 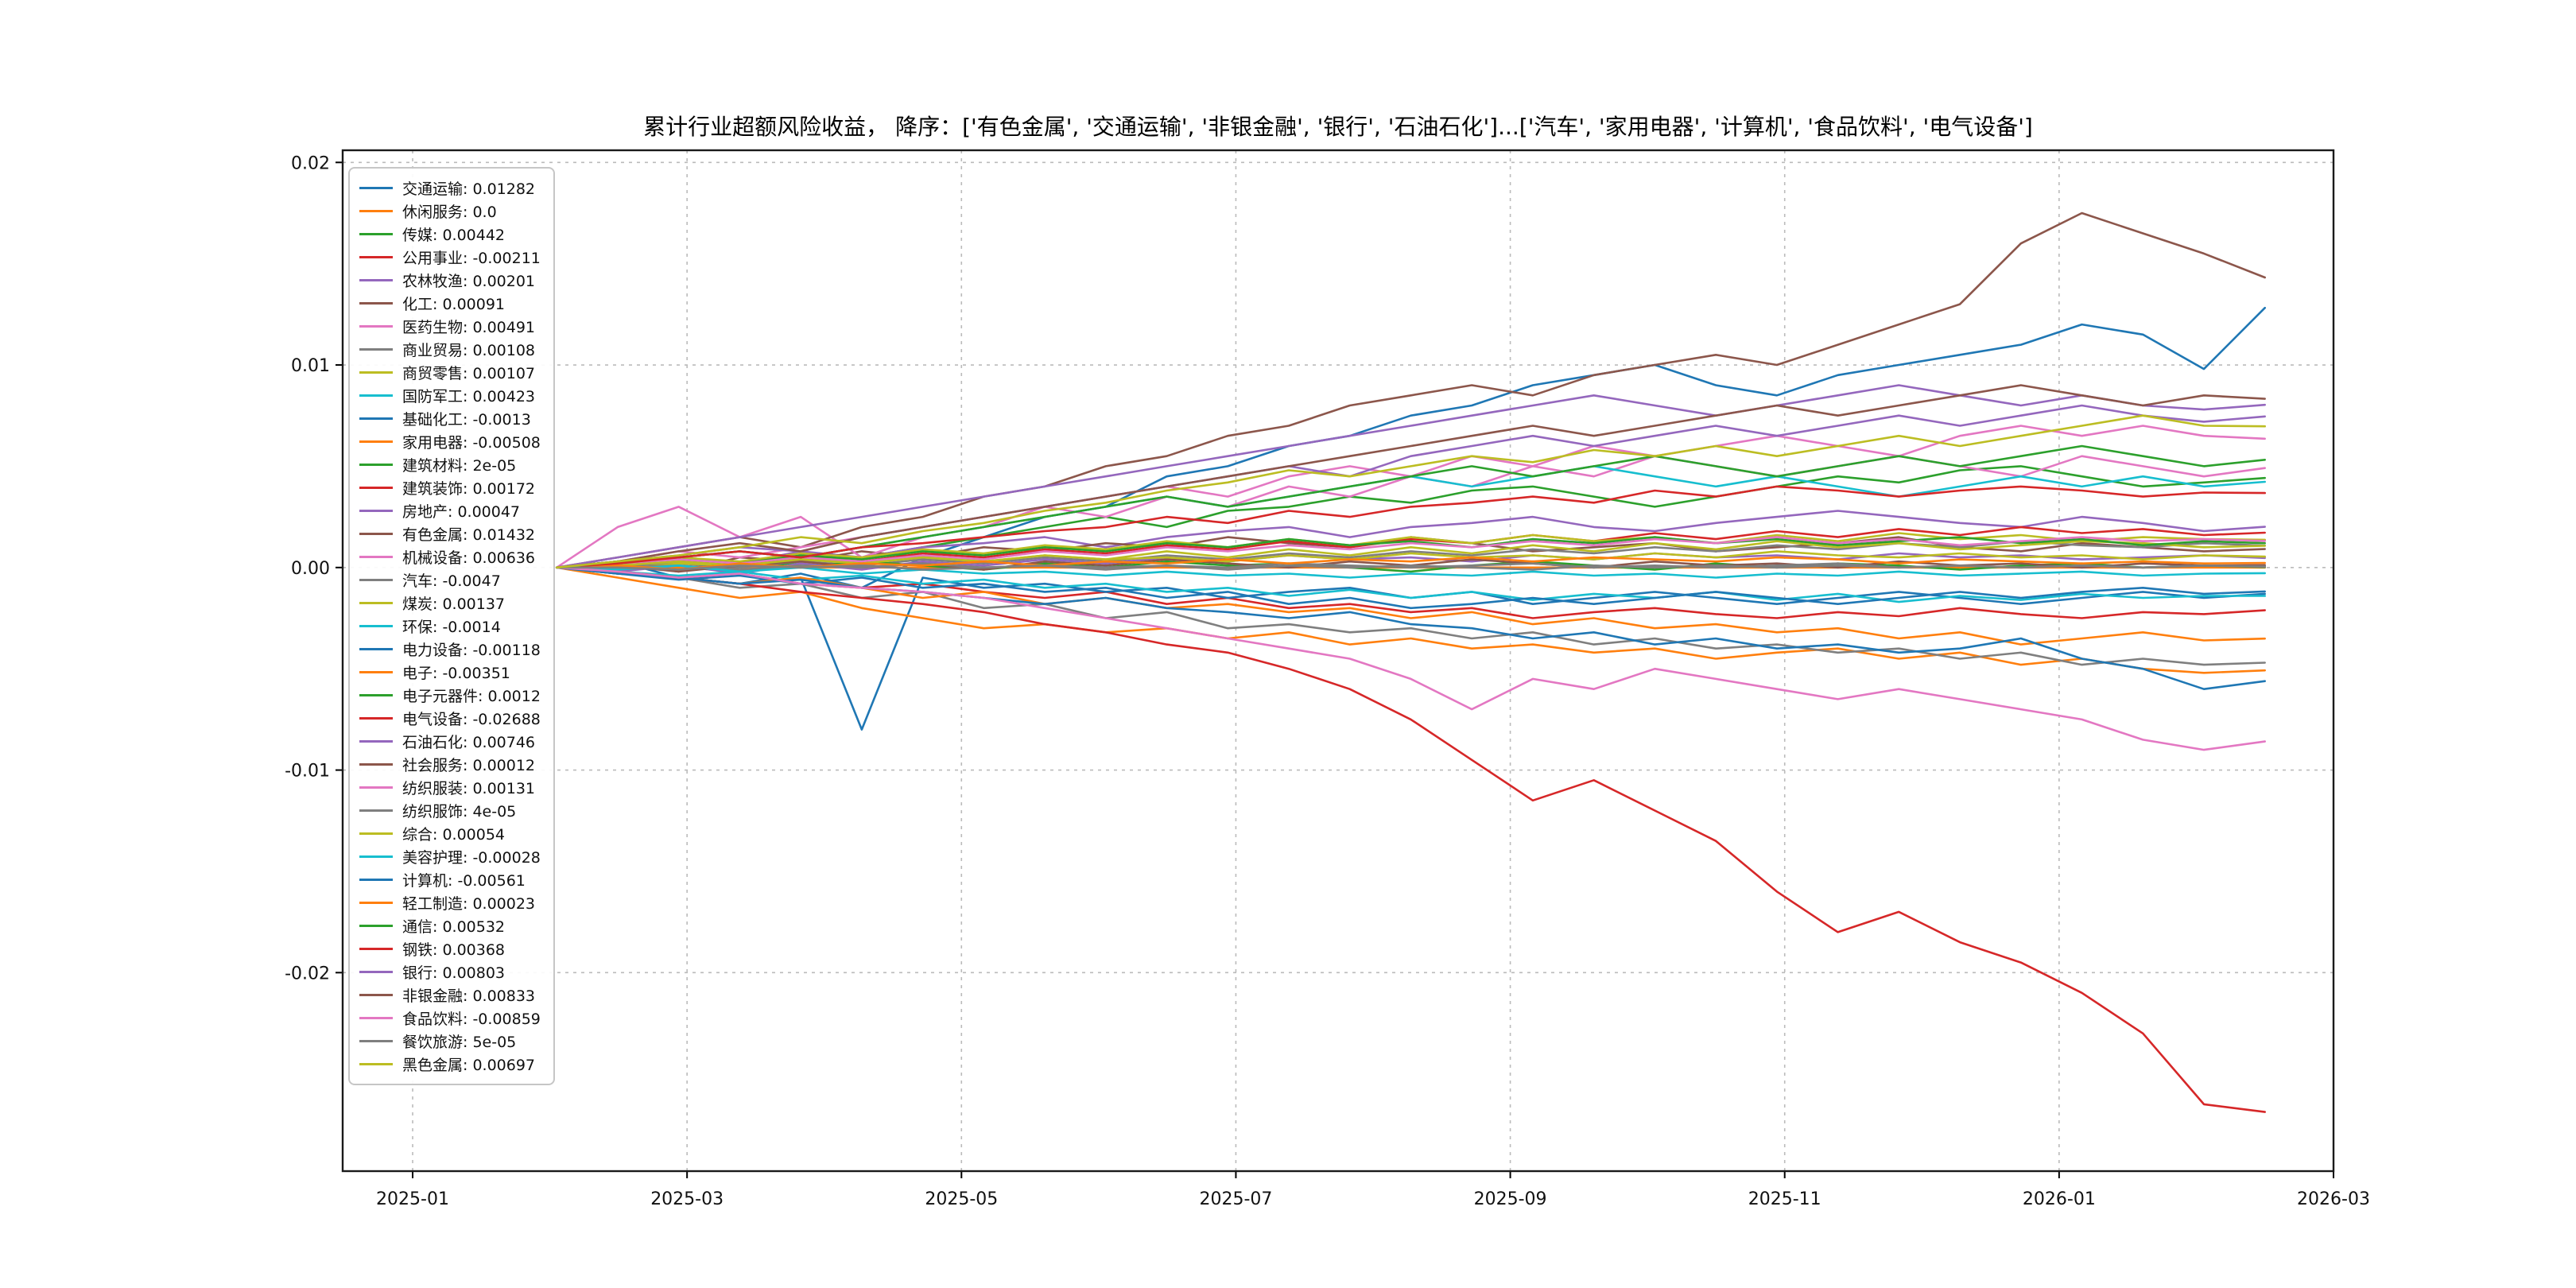 What do you see at coordinates (2059, 1199) in the screenshot?
I see `x-tick-label: 2026-01` at bounding box center [2059, 1199].